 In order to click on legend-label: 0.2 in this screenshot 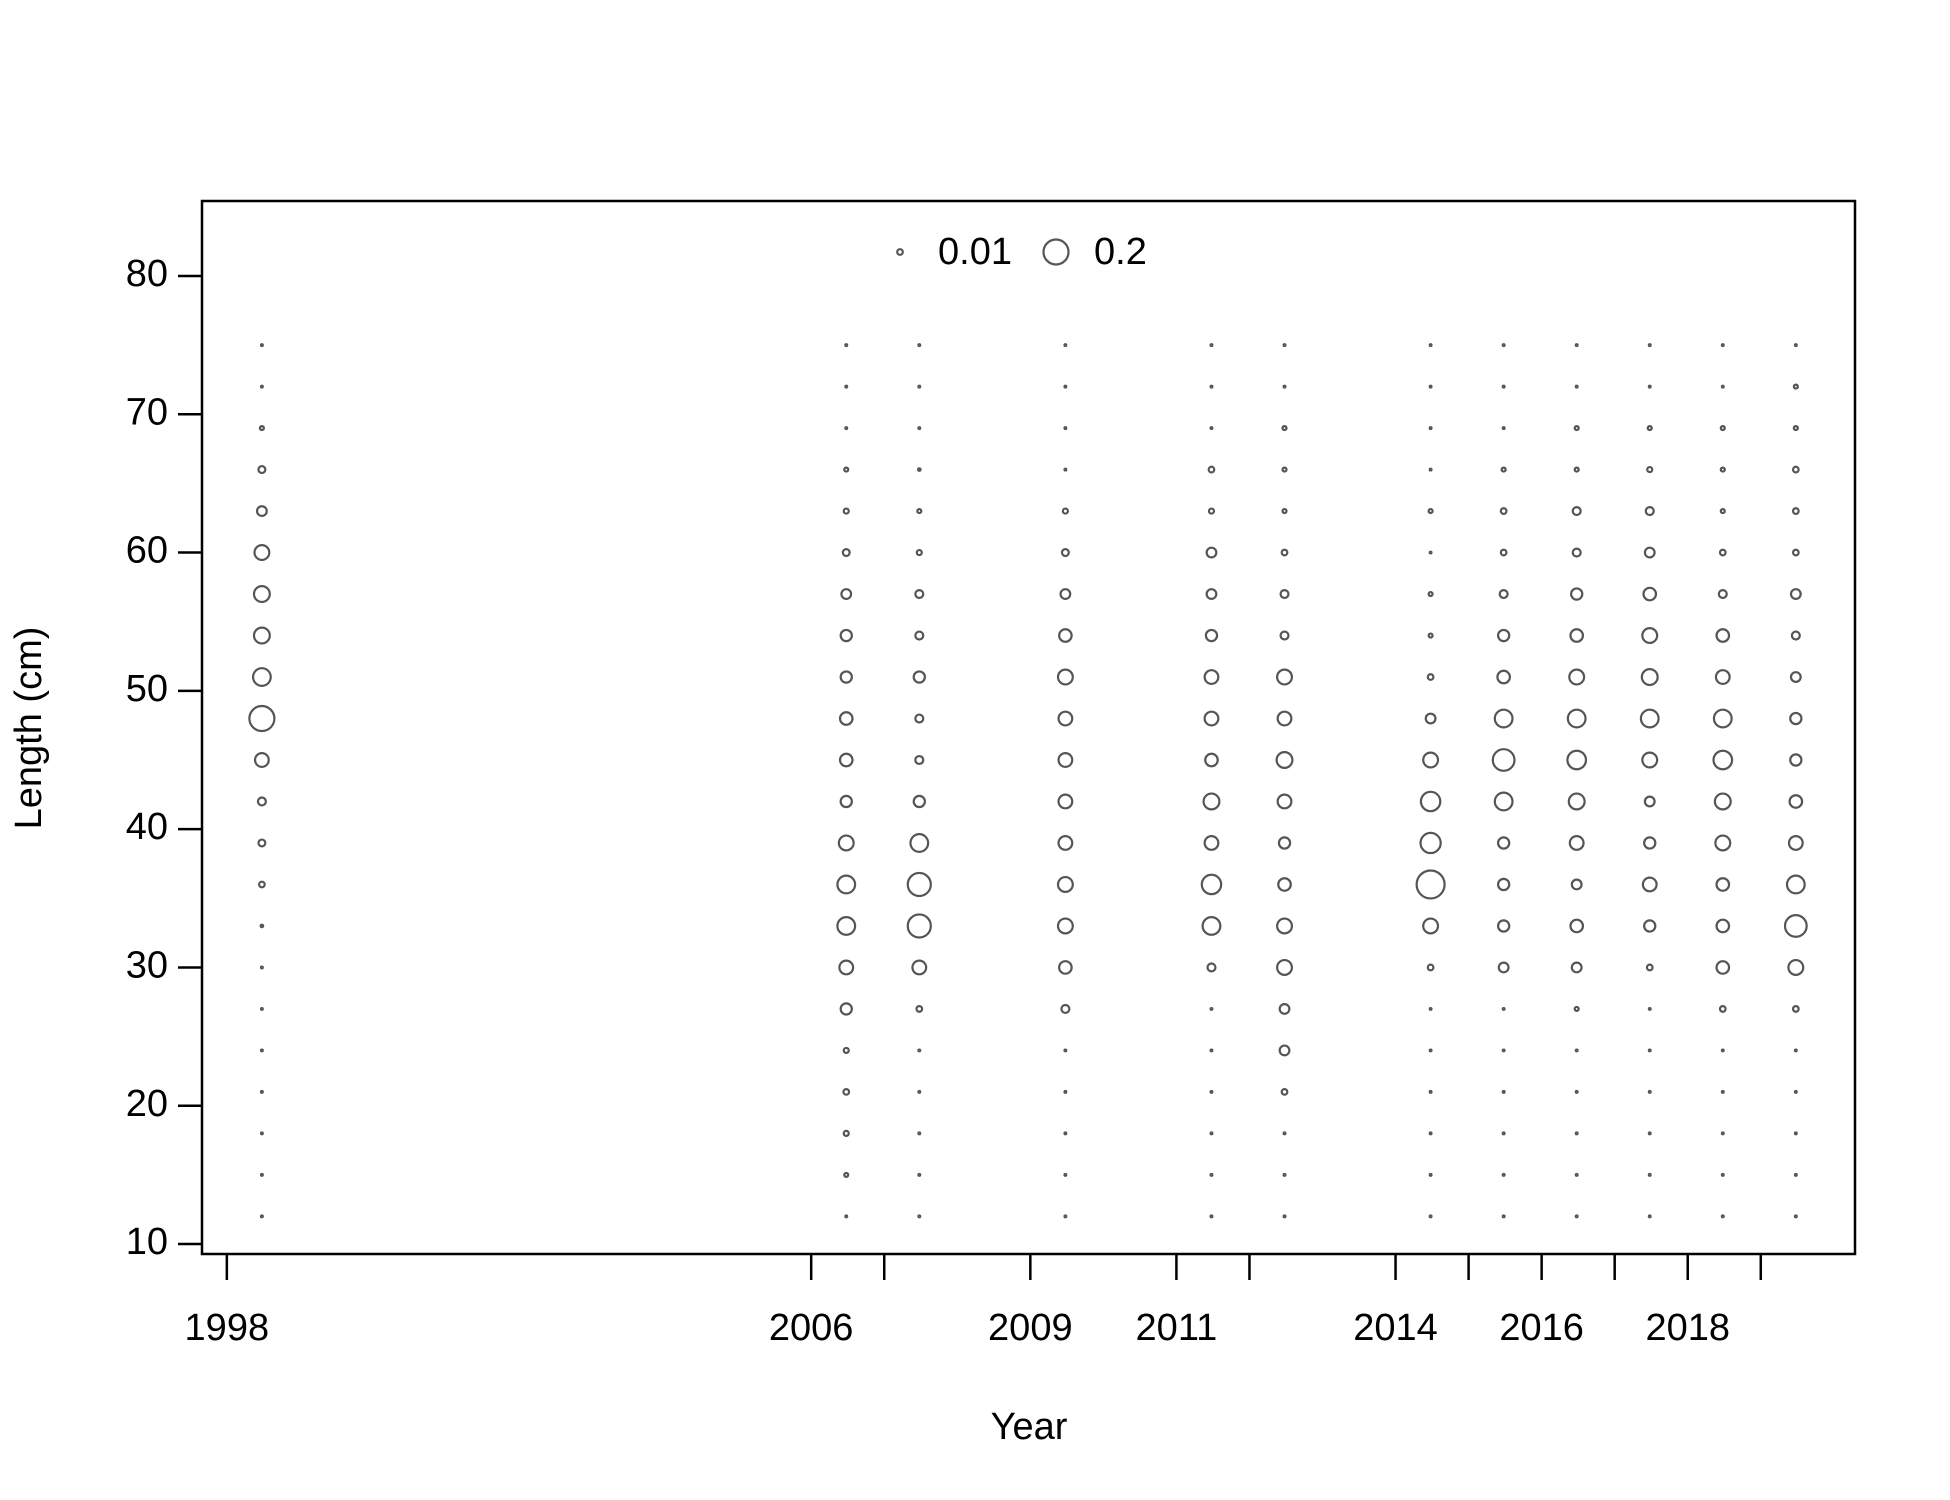, I will do `click(1120, 252)`.